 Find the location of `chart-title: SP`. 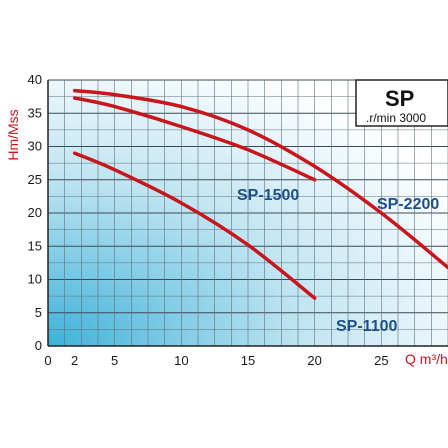

chart-title: SP is located at coordinates (399, 98).